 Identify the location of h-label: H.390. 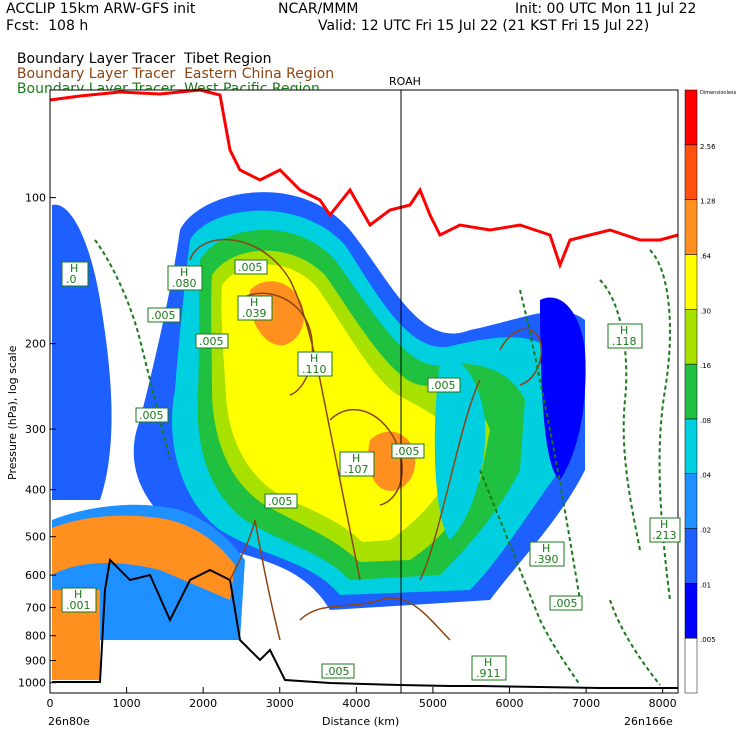
(547, 554).